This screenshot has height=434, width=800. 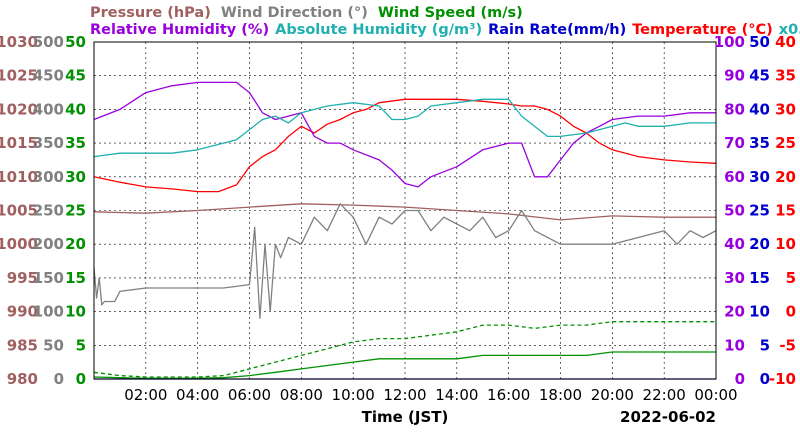 I want to click on left-axis-tick-label: 1025, so click(x=19, y=76).